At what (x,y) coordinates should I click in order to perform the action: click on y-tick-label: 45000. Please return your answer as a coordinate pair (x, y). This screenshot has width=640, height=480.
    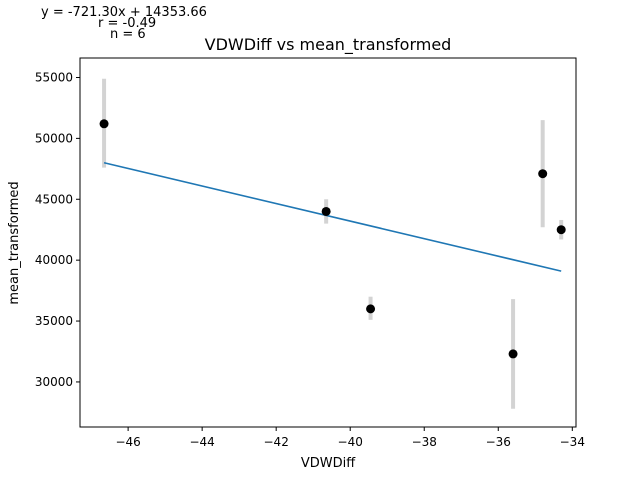
    Looking at the image, I should click on (54, 199).